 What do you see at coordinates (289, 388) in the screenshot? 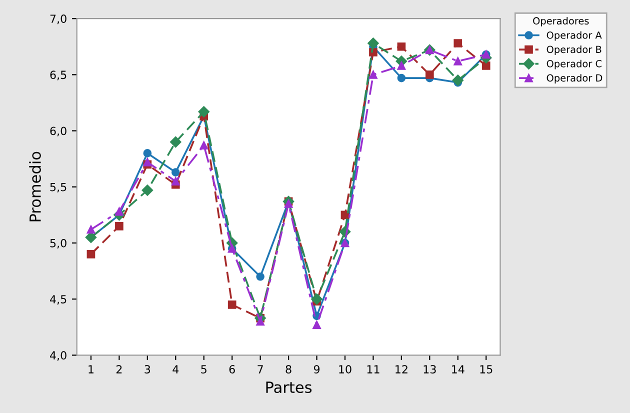
I see `x-axis-title: Partes` at bounding box center [289, 388].